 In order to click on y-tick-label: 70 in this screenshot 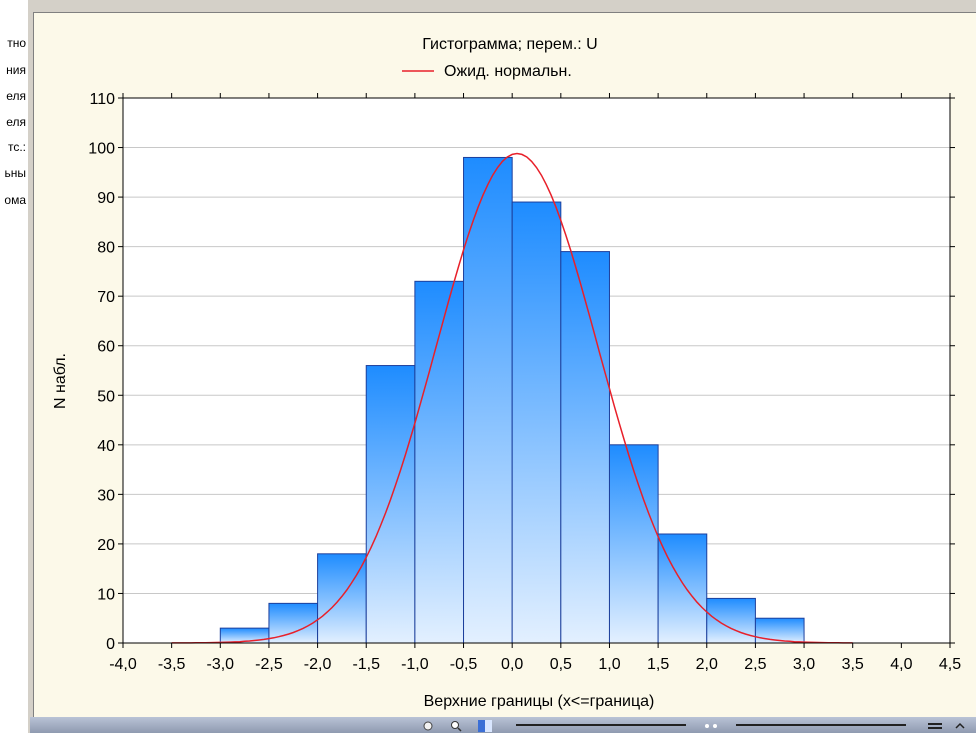, I will do `click(106, 297)`.